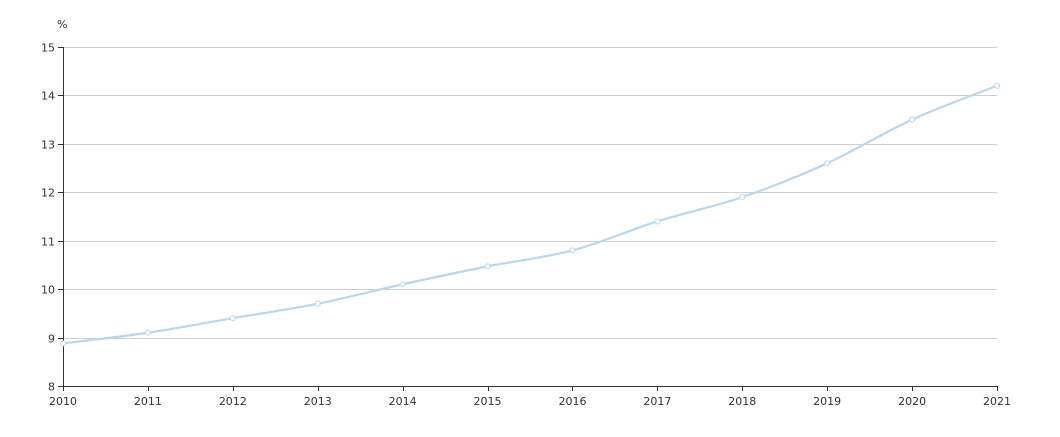 This screenshot has width=1060, height=437. Describe the element at coordinates (48, 290) in the screenshot. I see `y-tick-label: 10` at that location.